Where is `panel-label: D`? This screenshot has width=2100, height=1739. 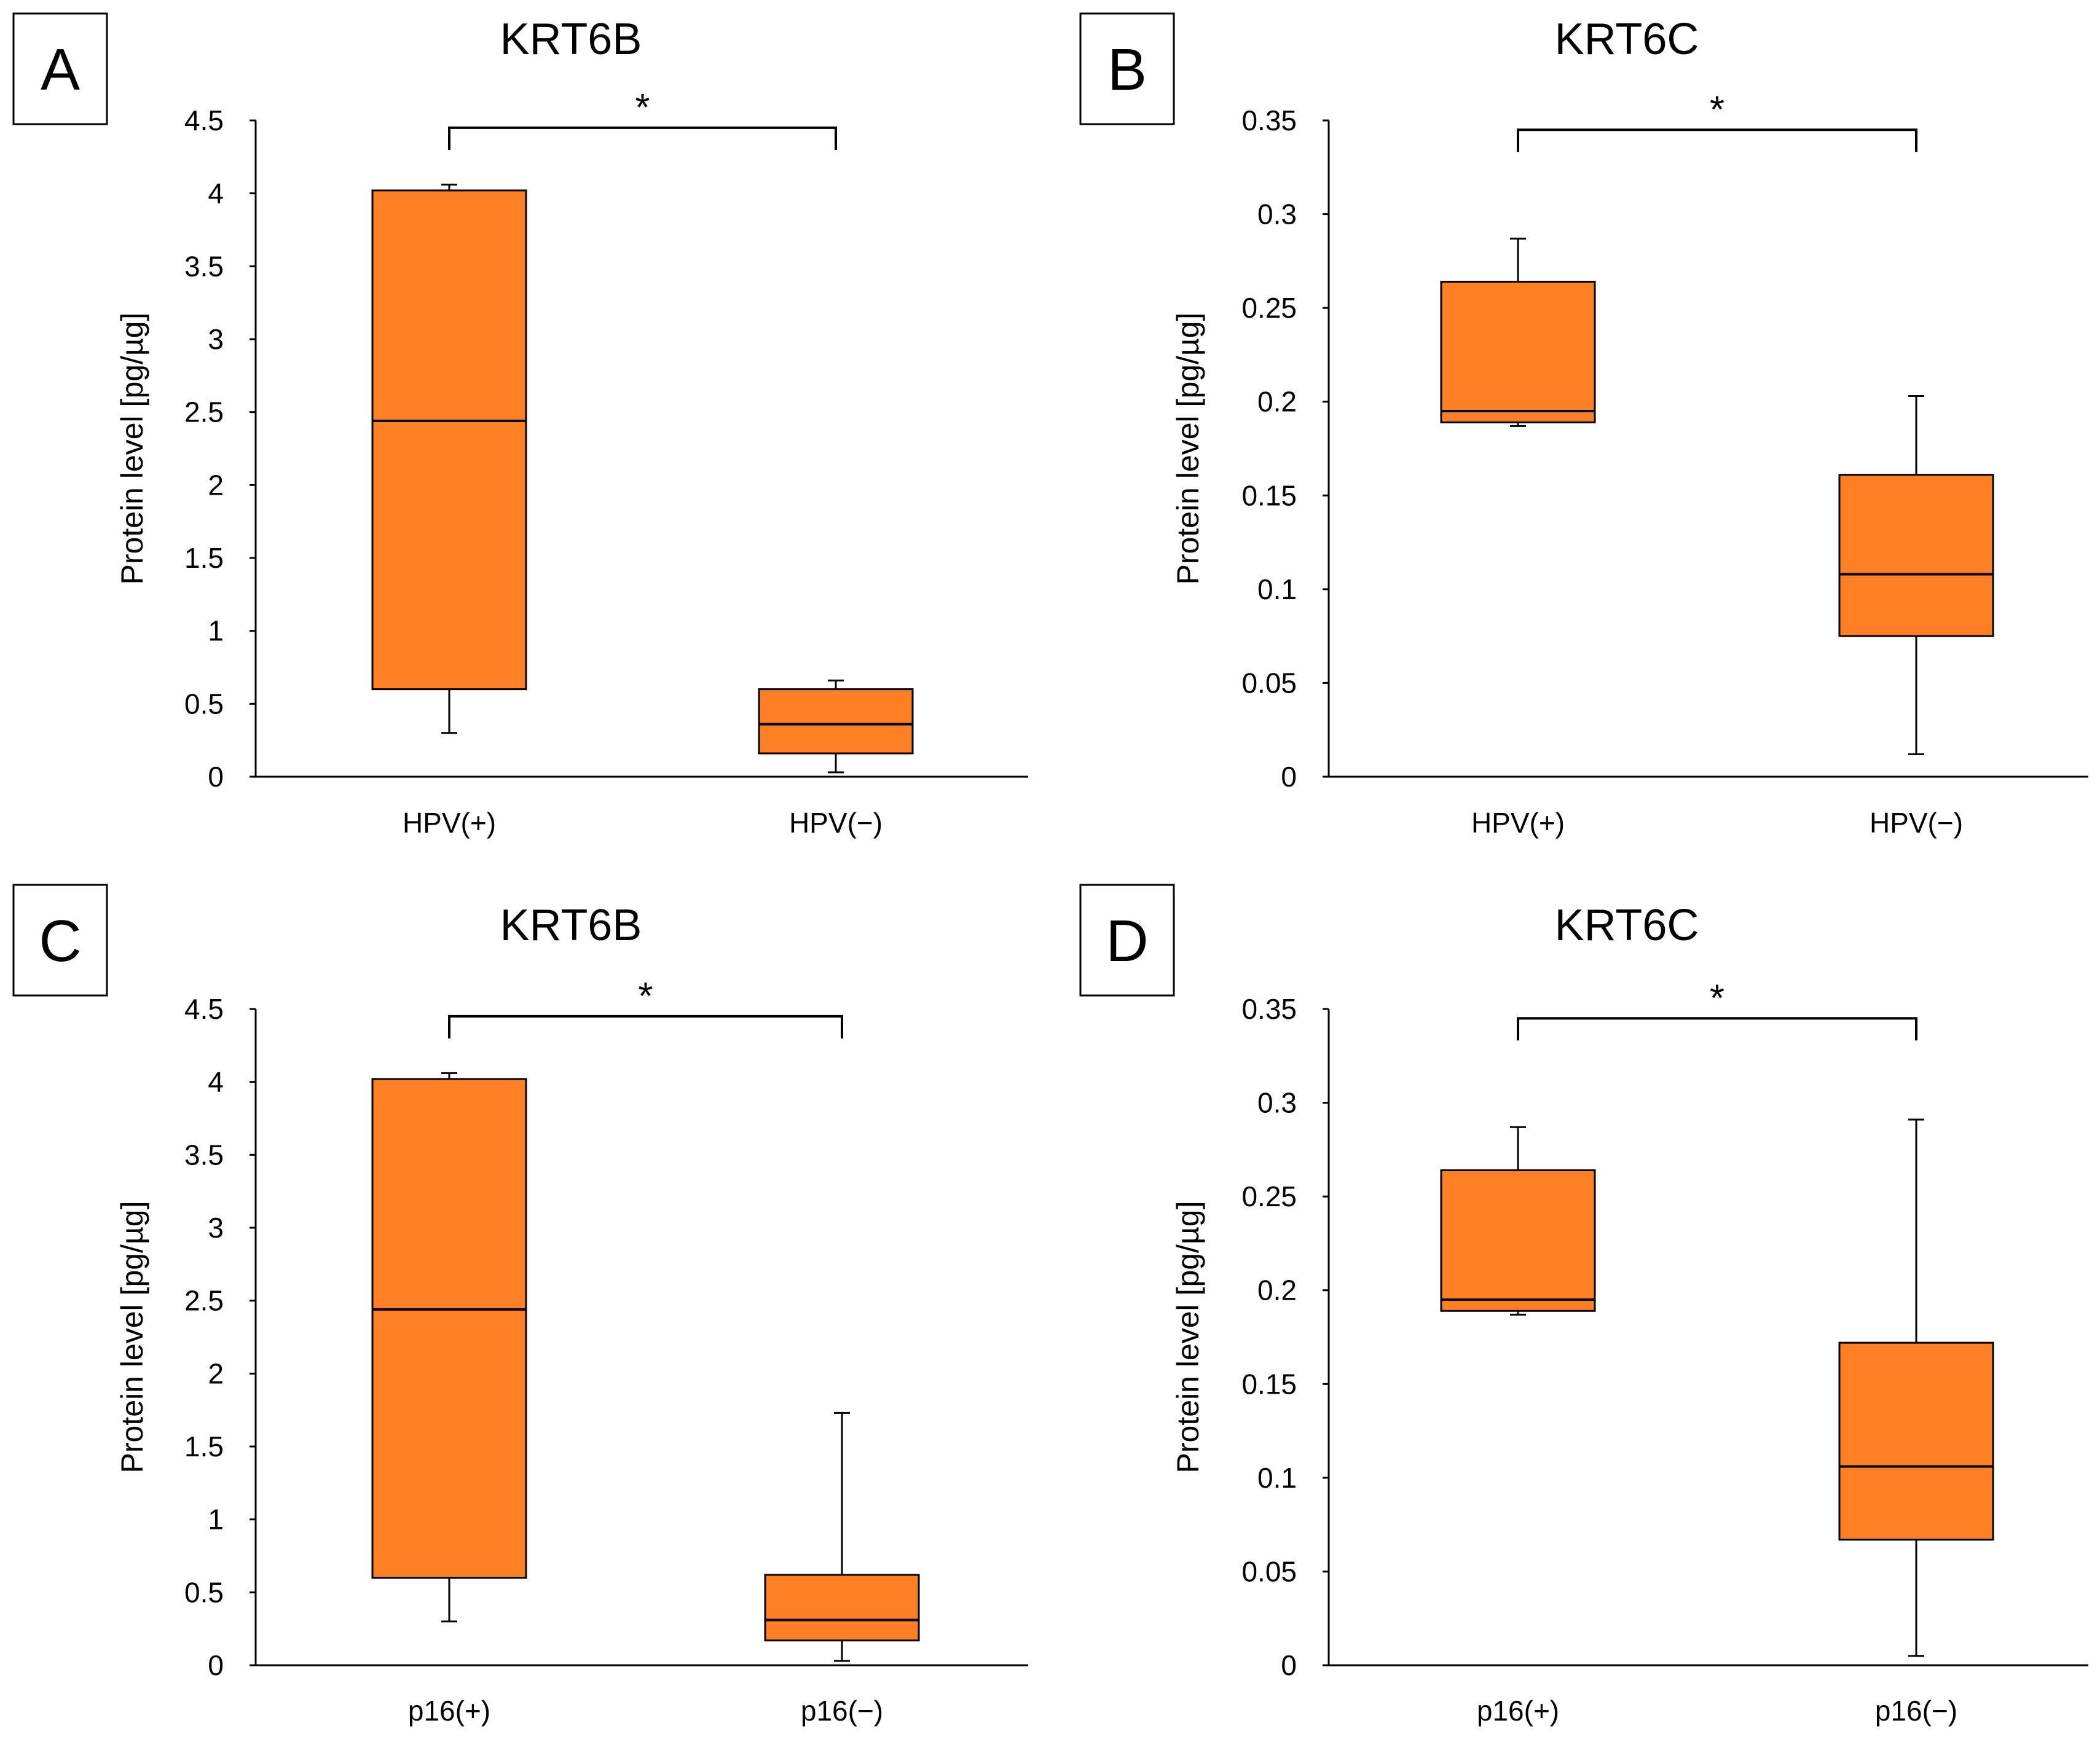
panel-label: D is located at coordinates (1127, 941).